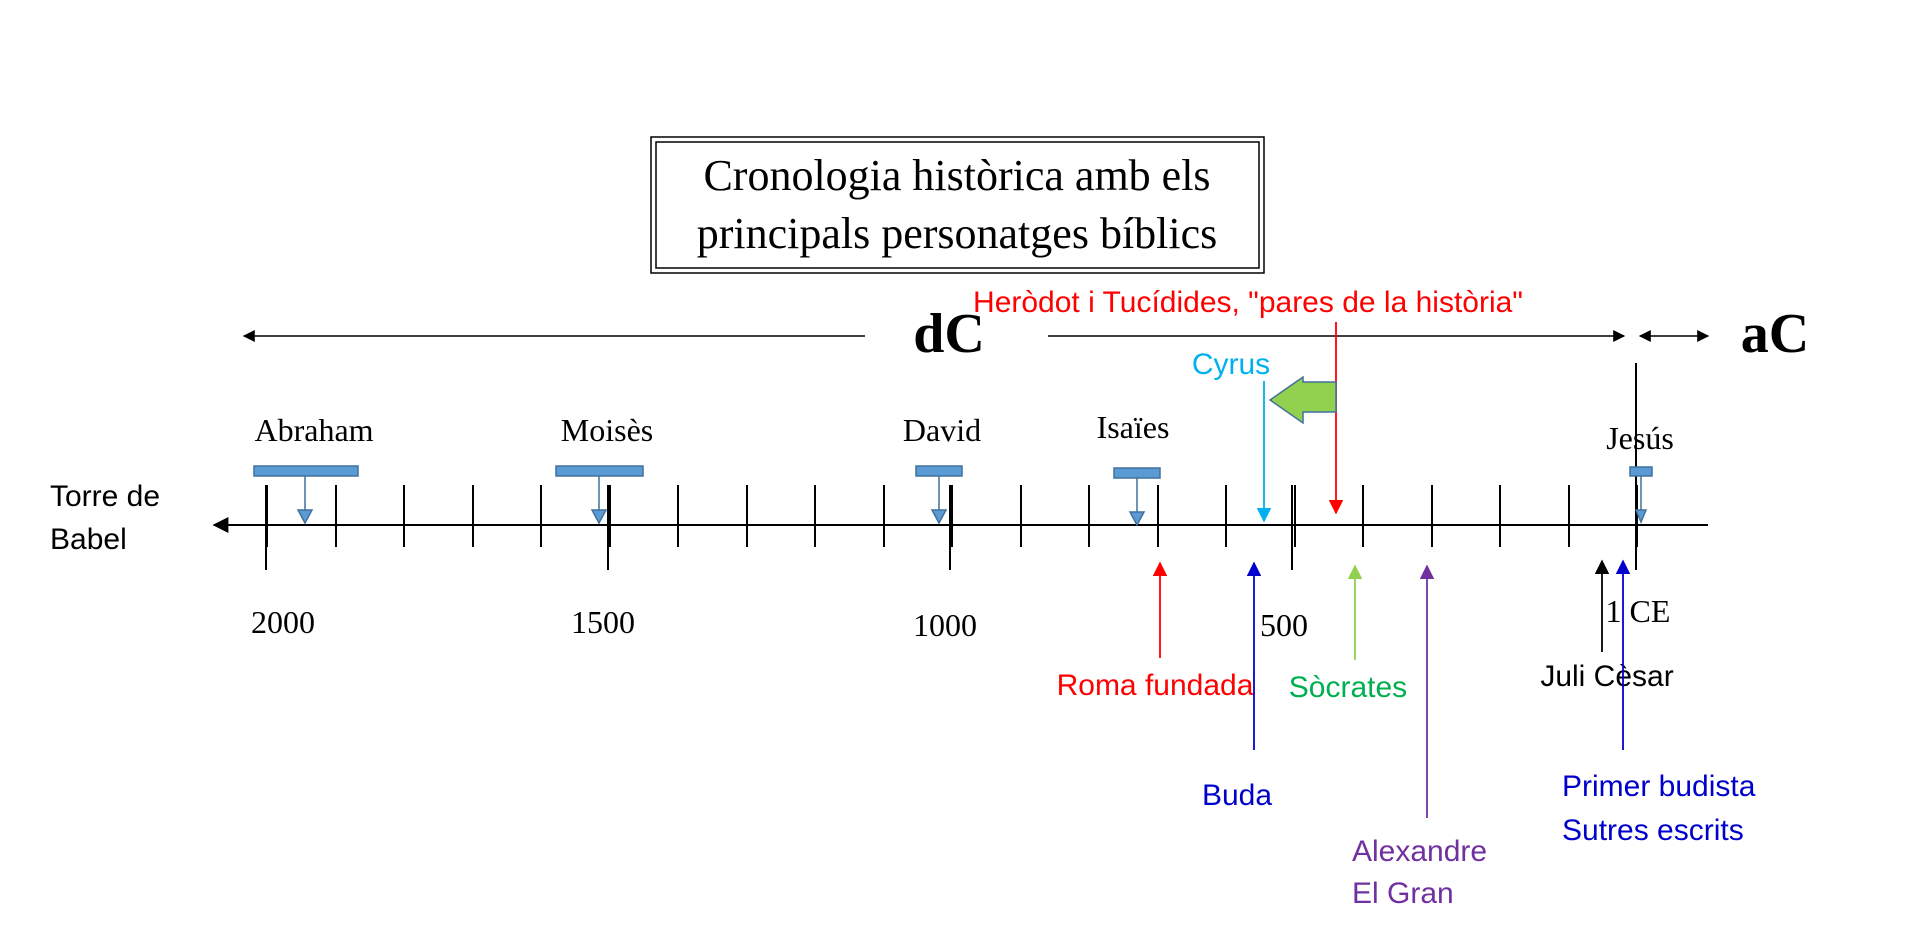  I want to click on axis-start-label-1: Torre de, so click(105, 496).